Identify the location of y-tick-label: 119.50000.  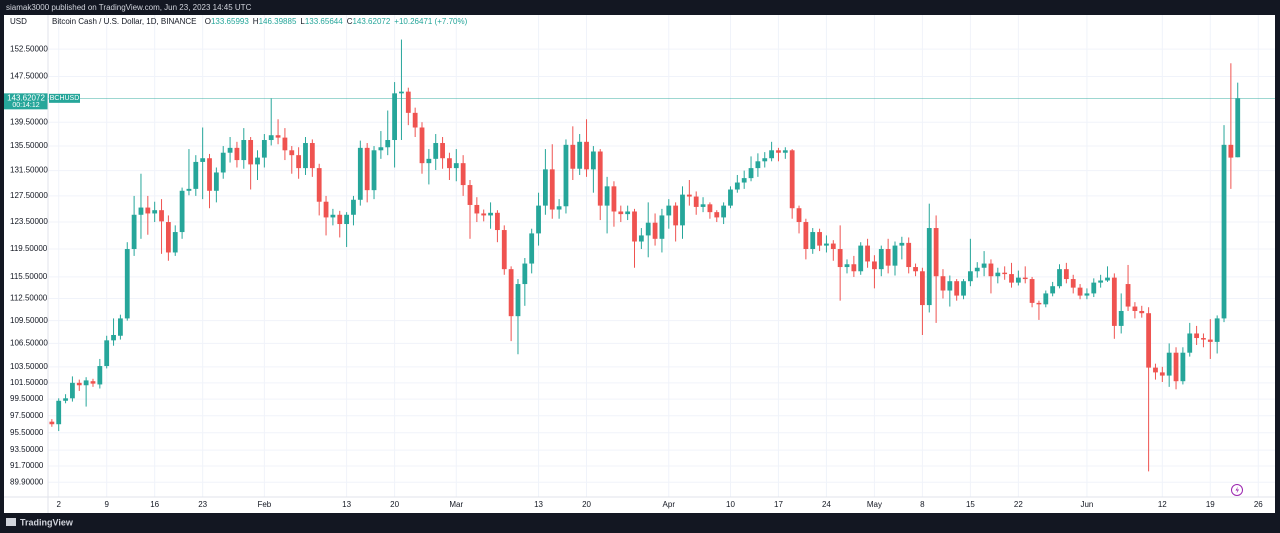
(29, 248).